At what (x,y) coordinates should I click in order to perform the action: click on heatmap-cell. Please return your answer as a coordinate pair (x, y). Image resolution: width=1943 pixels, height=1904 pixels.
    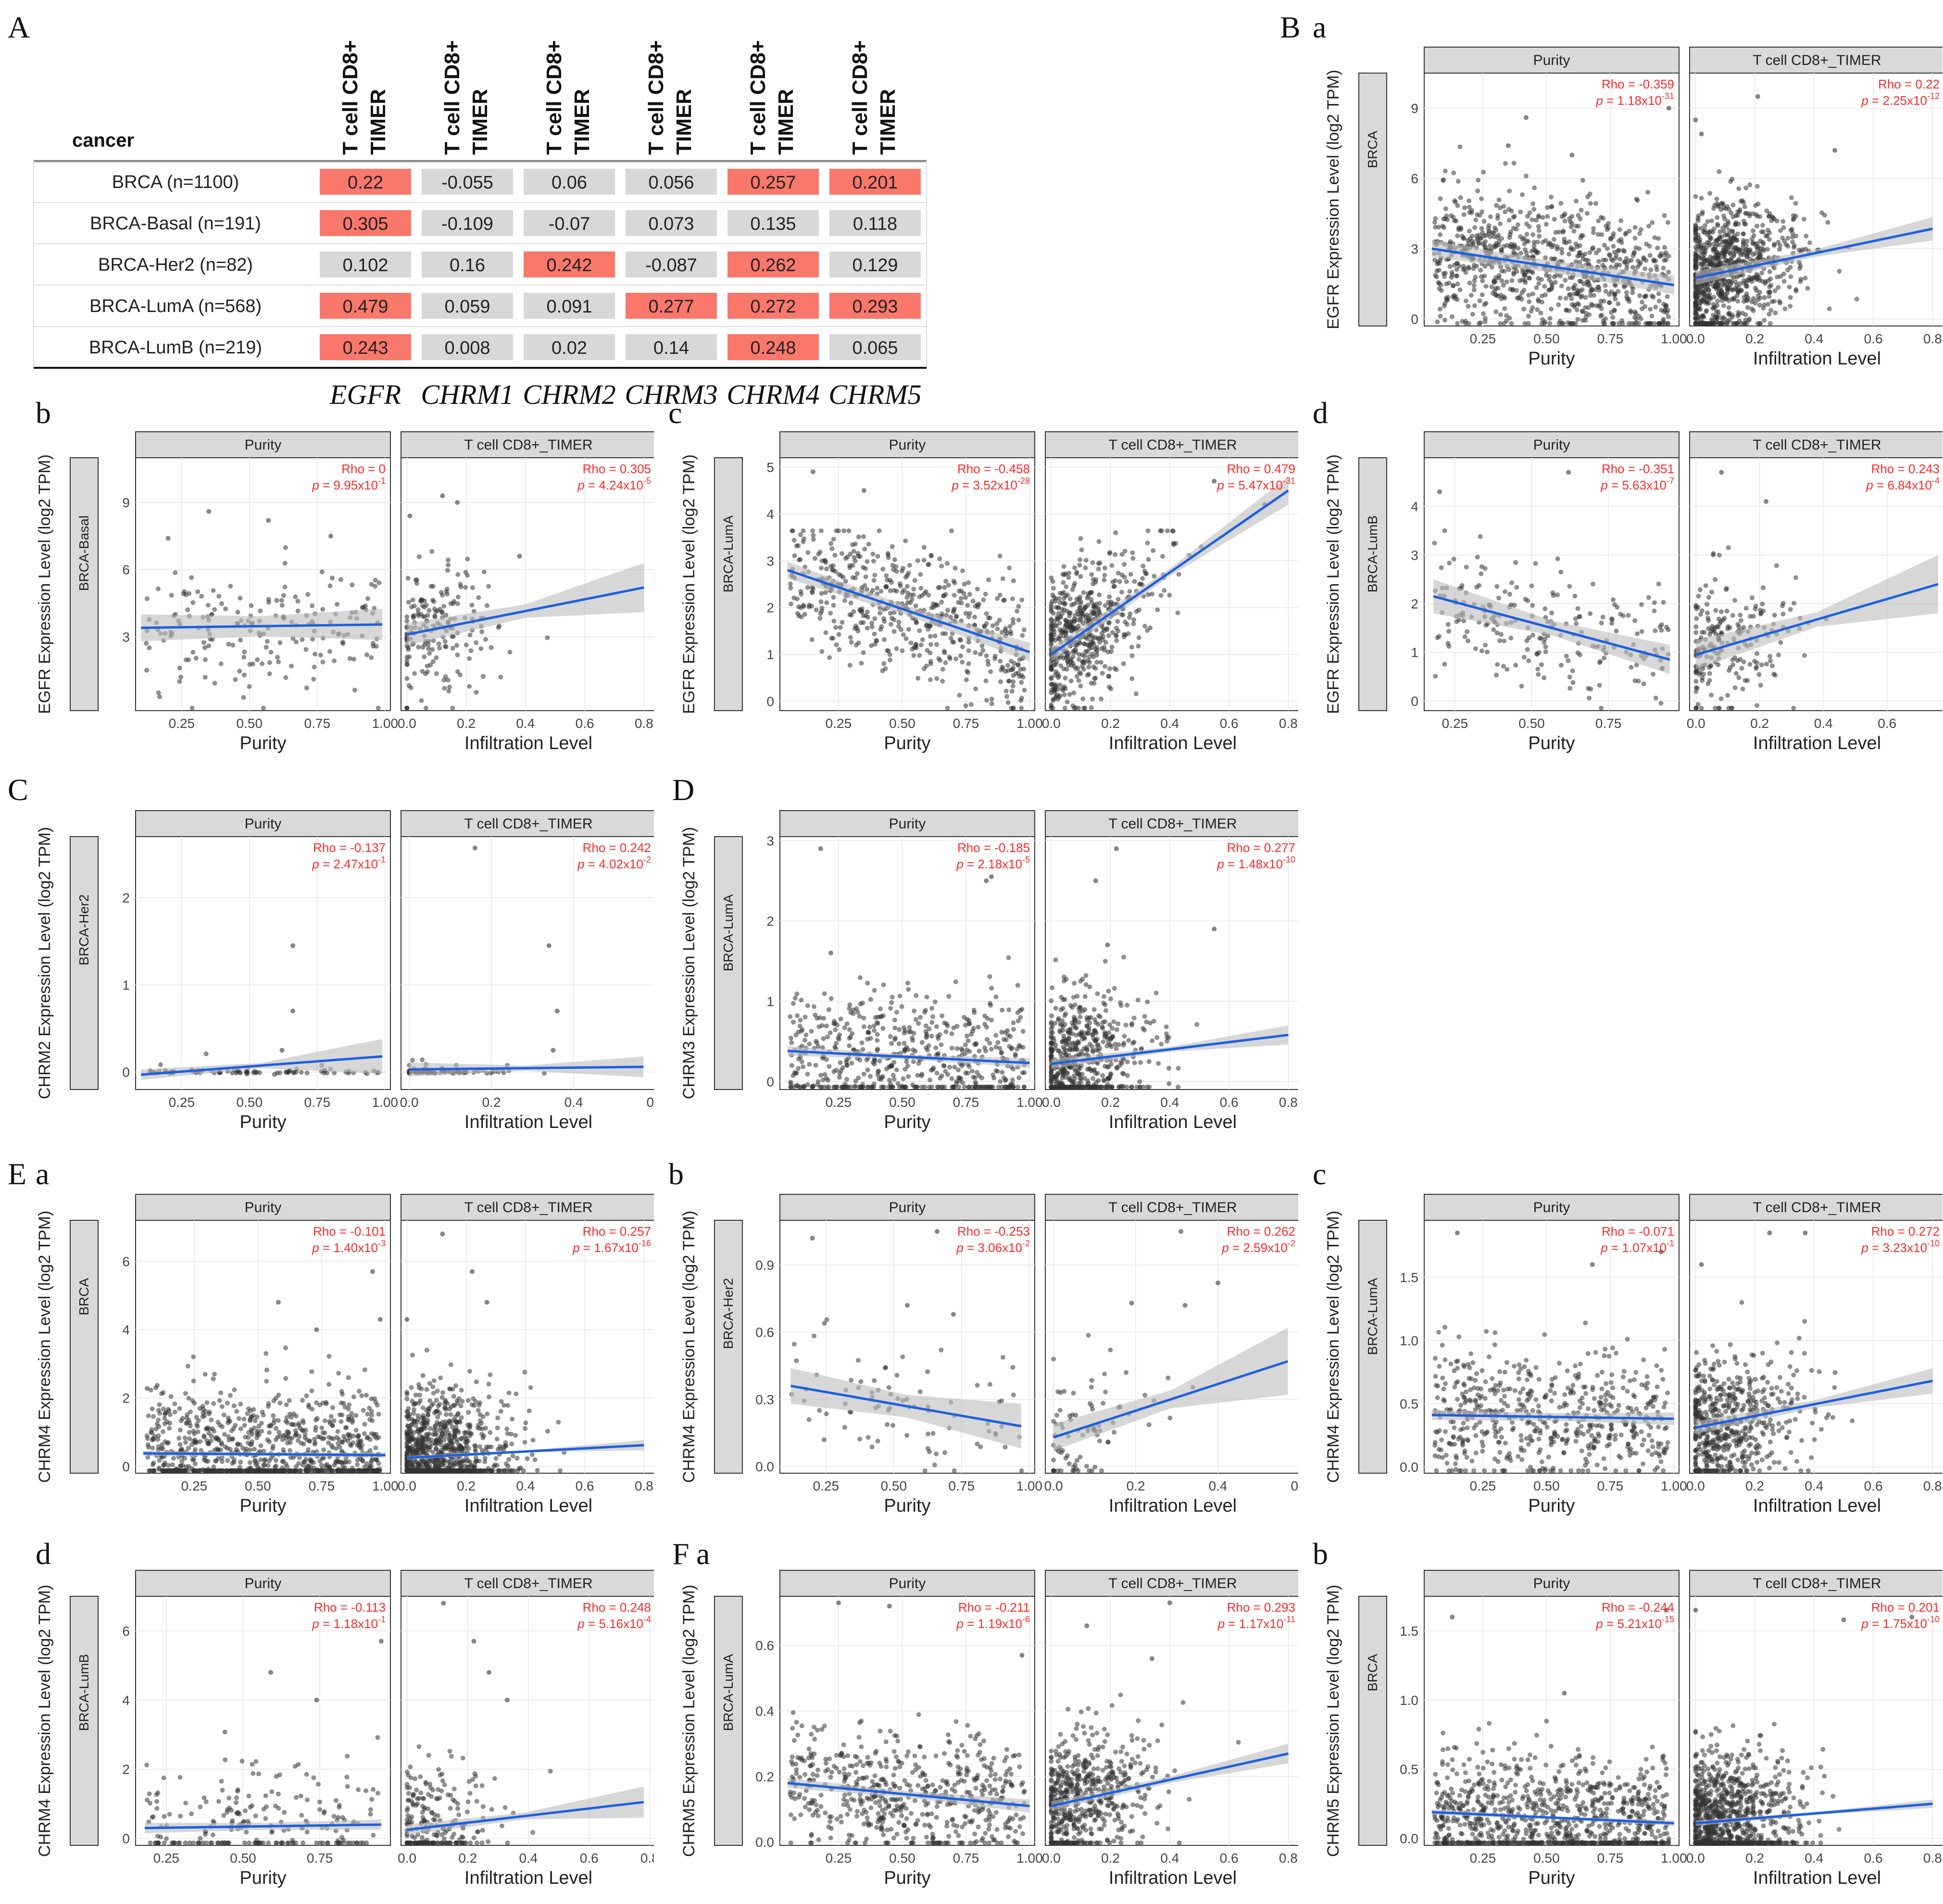
    Looking at the image, I should click on (671, 223).